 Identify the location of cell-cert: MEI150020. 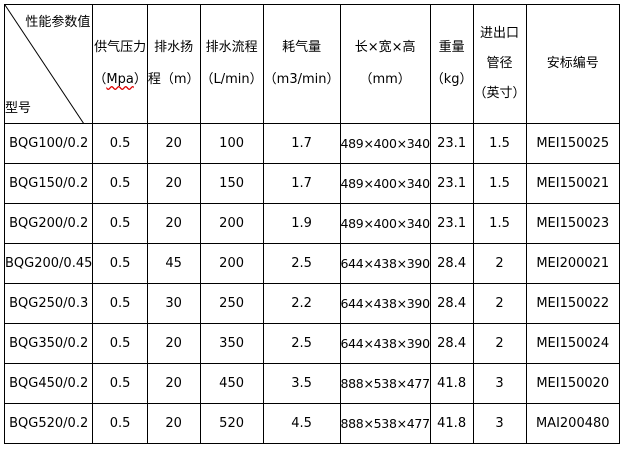
(572, 383).